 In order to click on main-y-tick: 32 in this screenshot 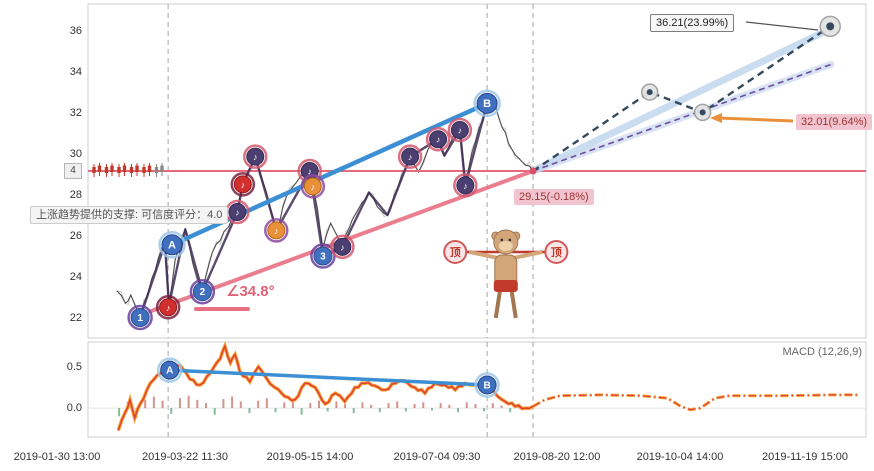, I will do `click(75, 112)`.